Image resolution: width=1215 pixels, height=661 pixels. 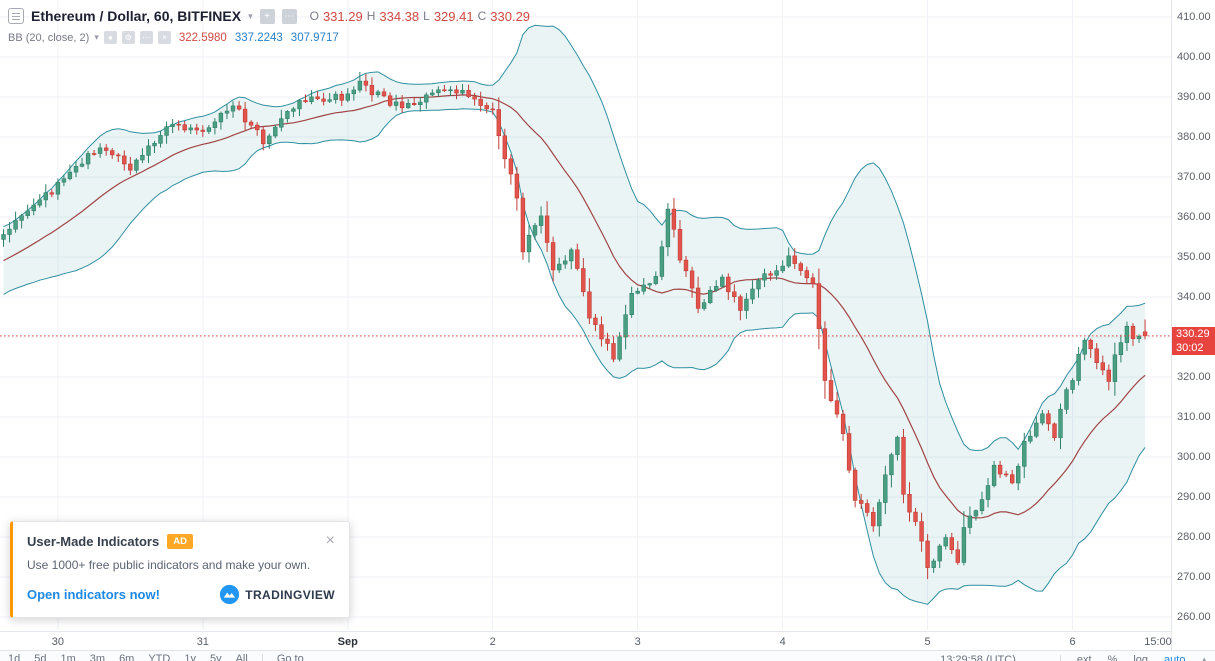 I want to click on open-indicators-link: Open indicators now!, so click(x=93, y=594).